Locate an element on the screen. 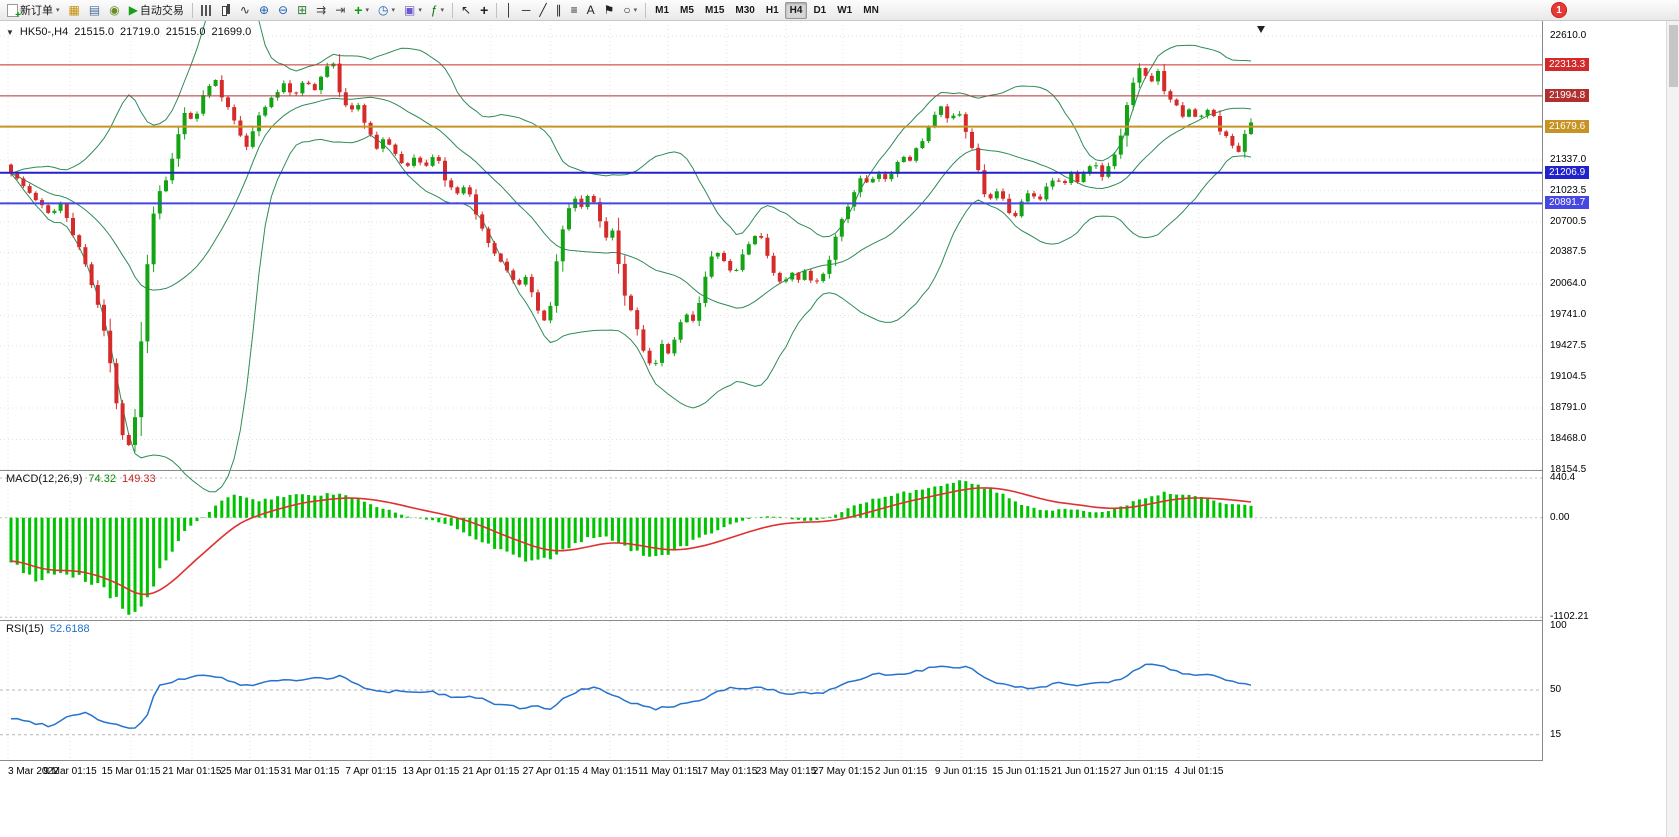  time-tick-label: 25 Mar 01:15 is located at coordinates (250, 771).